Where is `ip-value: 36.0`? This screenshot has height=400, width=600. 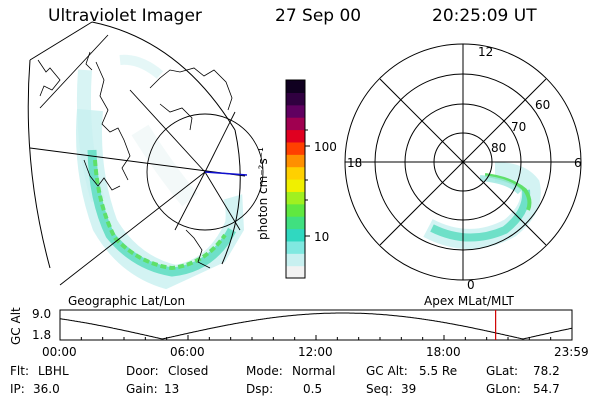
ip-value: 36.0 is located at coordinates (46, 389).